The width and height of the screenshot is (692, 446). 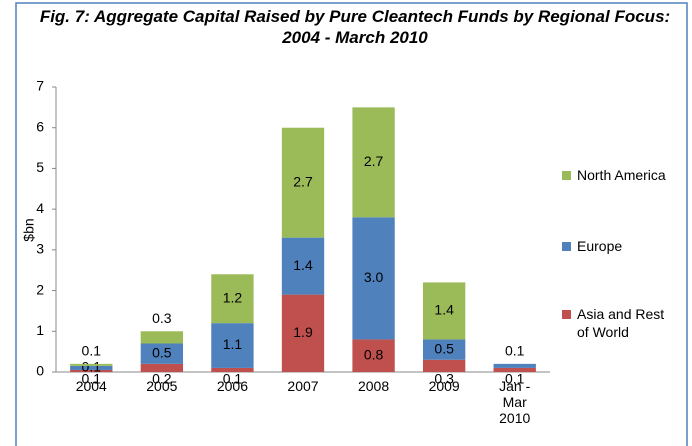 I want to click on x-tick-label: Jan - Mar 2010, so click(x=515, y=402).